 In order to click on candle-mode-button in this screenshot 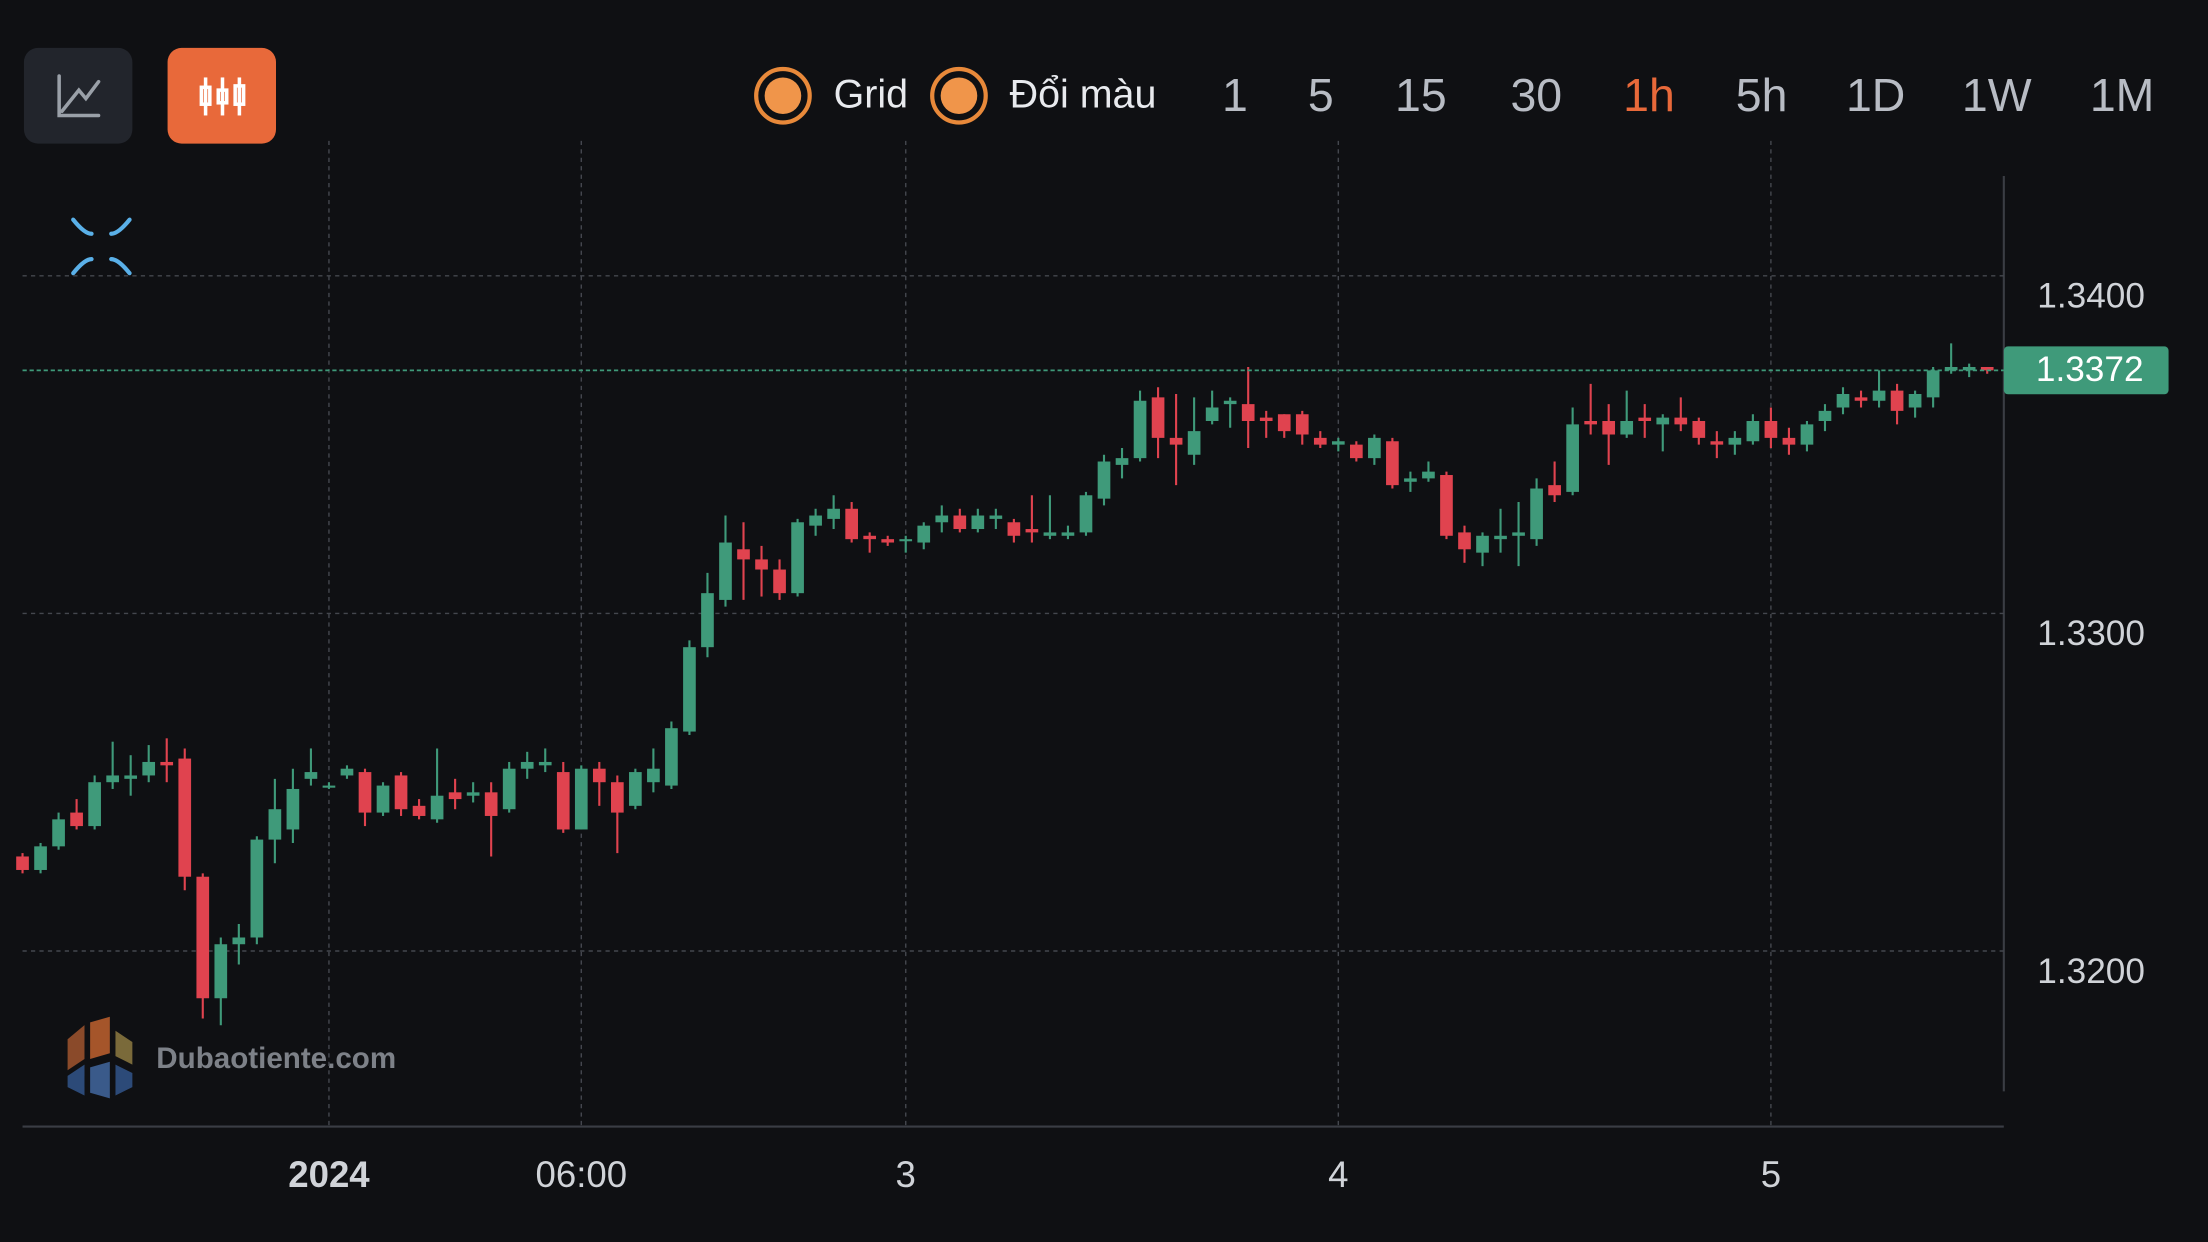, I will do `click(221, 95)`.